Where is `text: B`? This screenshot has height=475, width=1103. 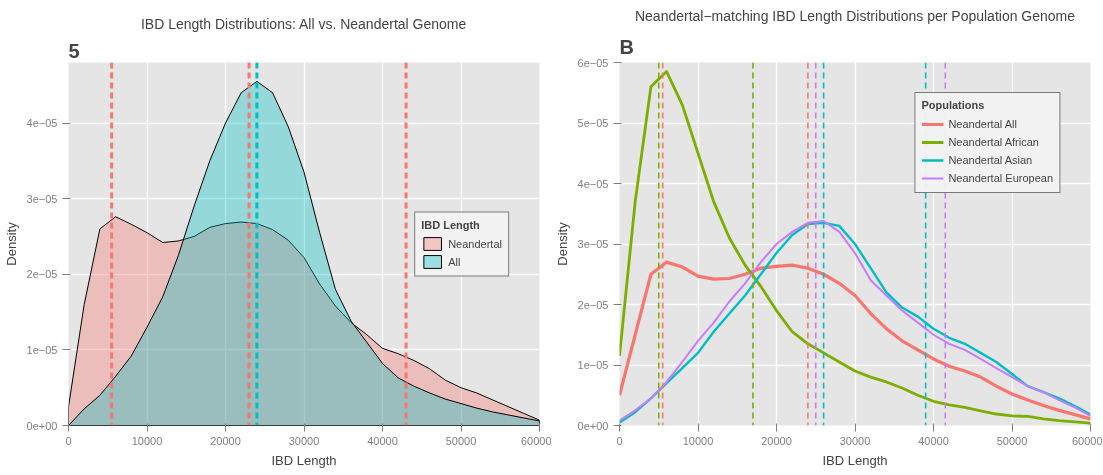 text: B is located at coordinates (626, 46).